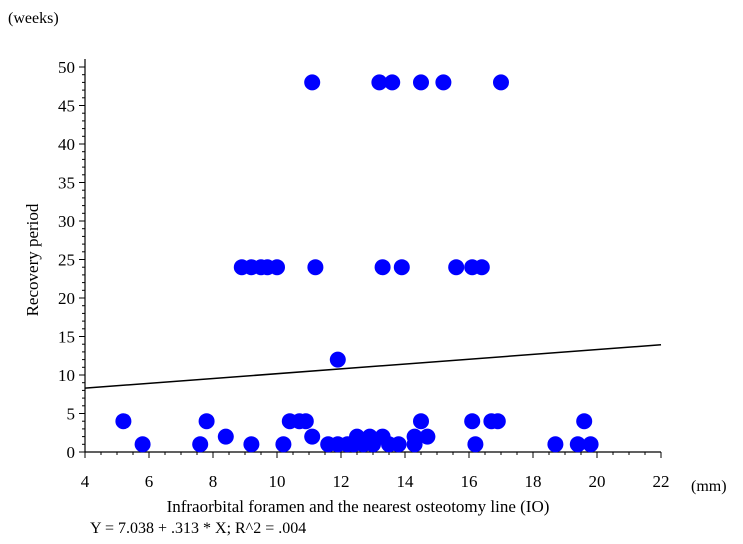 This screenshot has width=743, height=544. What do you see at coordinates (213, 481) in the screenshot?
I see `x-tick-label: 8` at bounding box center [213, 481].